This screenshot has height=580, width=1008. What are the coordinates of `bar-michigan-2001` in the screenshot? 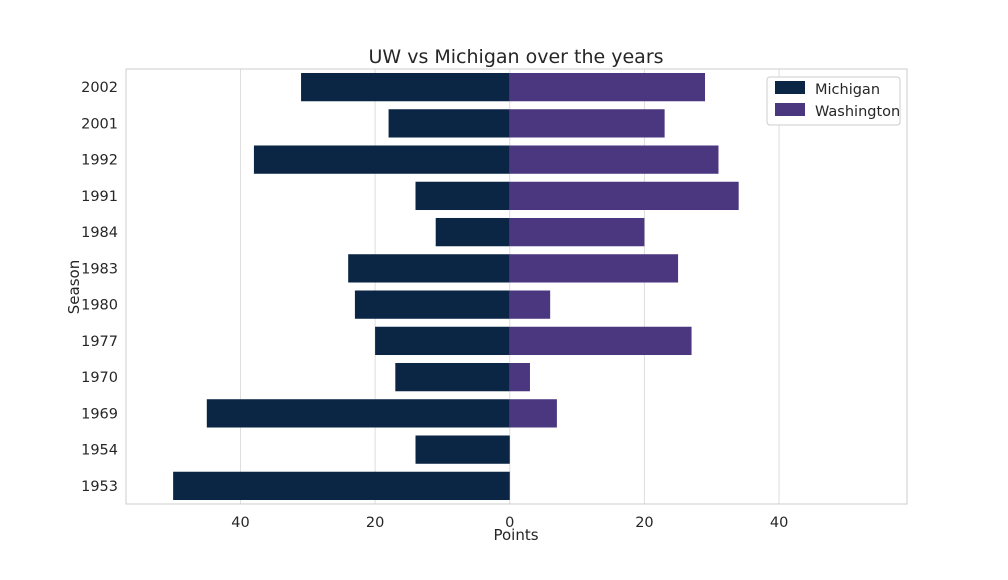 It's located at (449, 123).